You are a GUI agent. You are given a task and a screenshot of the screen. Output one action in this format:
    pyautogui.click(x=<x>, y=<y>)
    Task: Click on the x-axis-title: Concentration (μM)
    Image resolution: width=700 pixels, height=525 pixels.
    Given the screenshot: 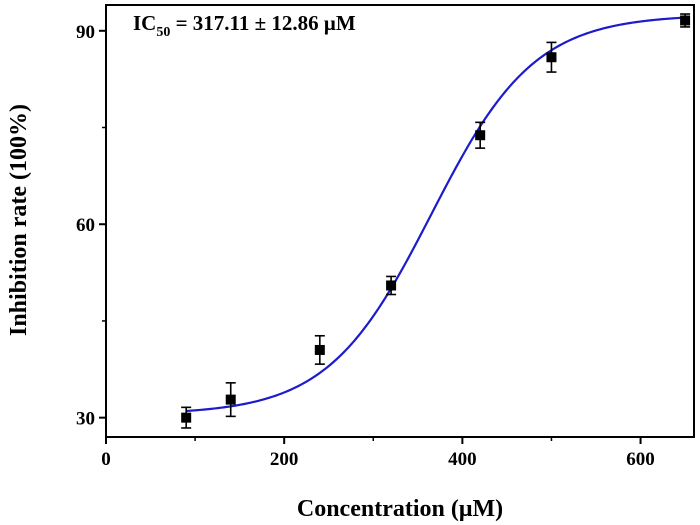 What is the action you would take?
    pyautogui.click(x=400, y=509)
    